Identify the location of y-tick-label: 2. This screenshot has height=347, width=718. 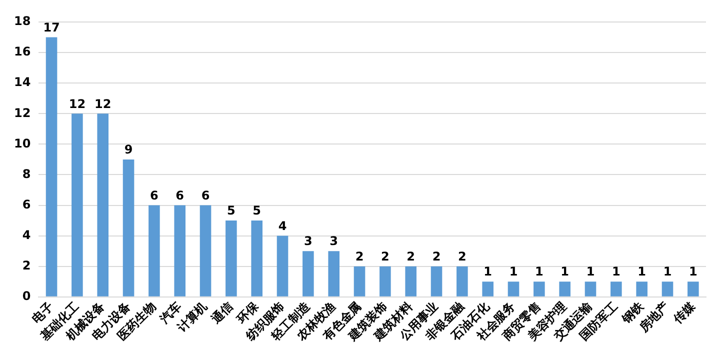
(26, 265).